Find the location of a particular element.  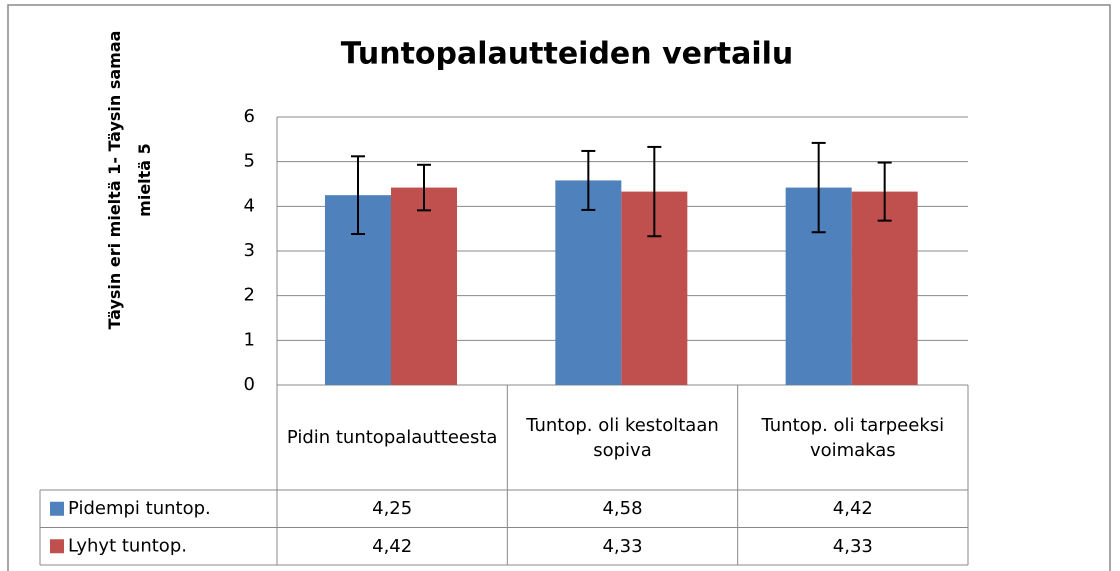

y-tick-label: 5 is located at coordinates (249, 161).